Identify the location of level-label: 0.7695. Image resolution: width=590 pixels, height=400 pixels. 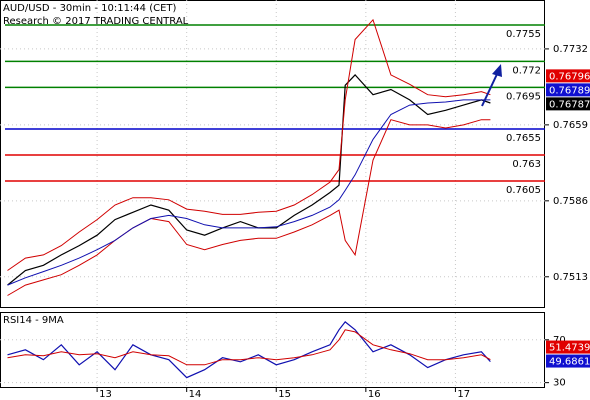
(523, 96).